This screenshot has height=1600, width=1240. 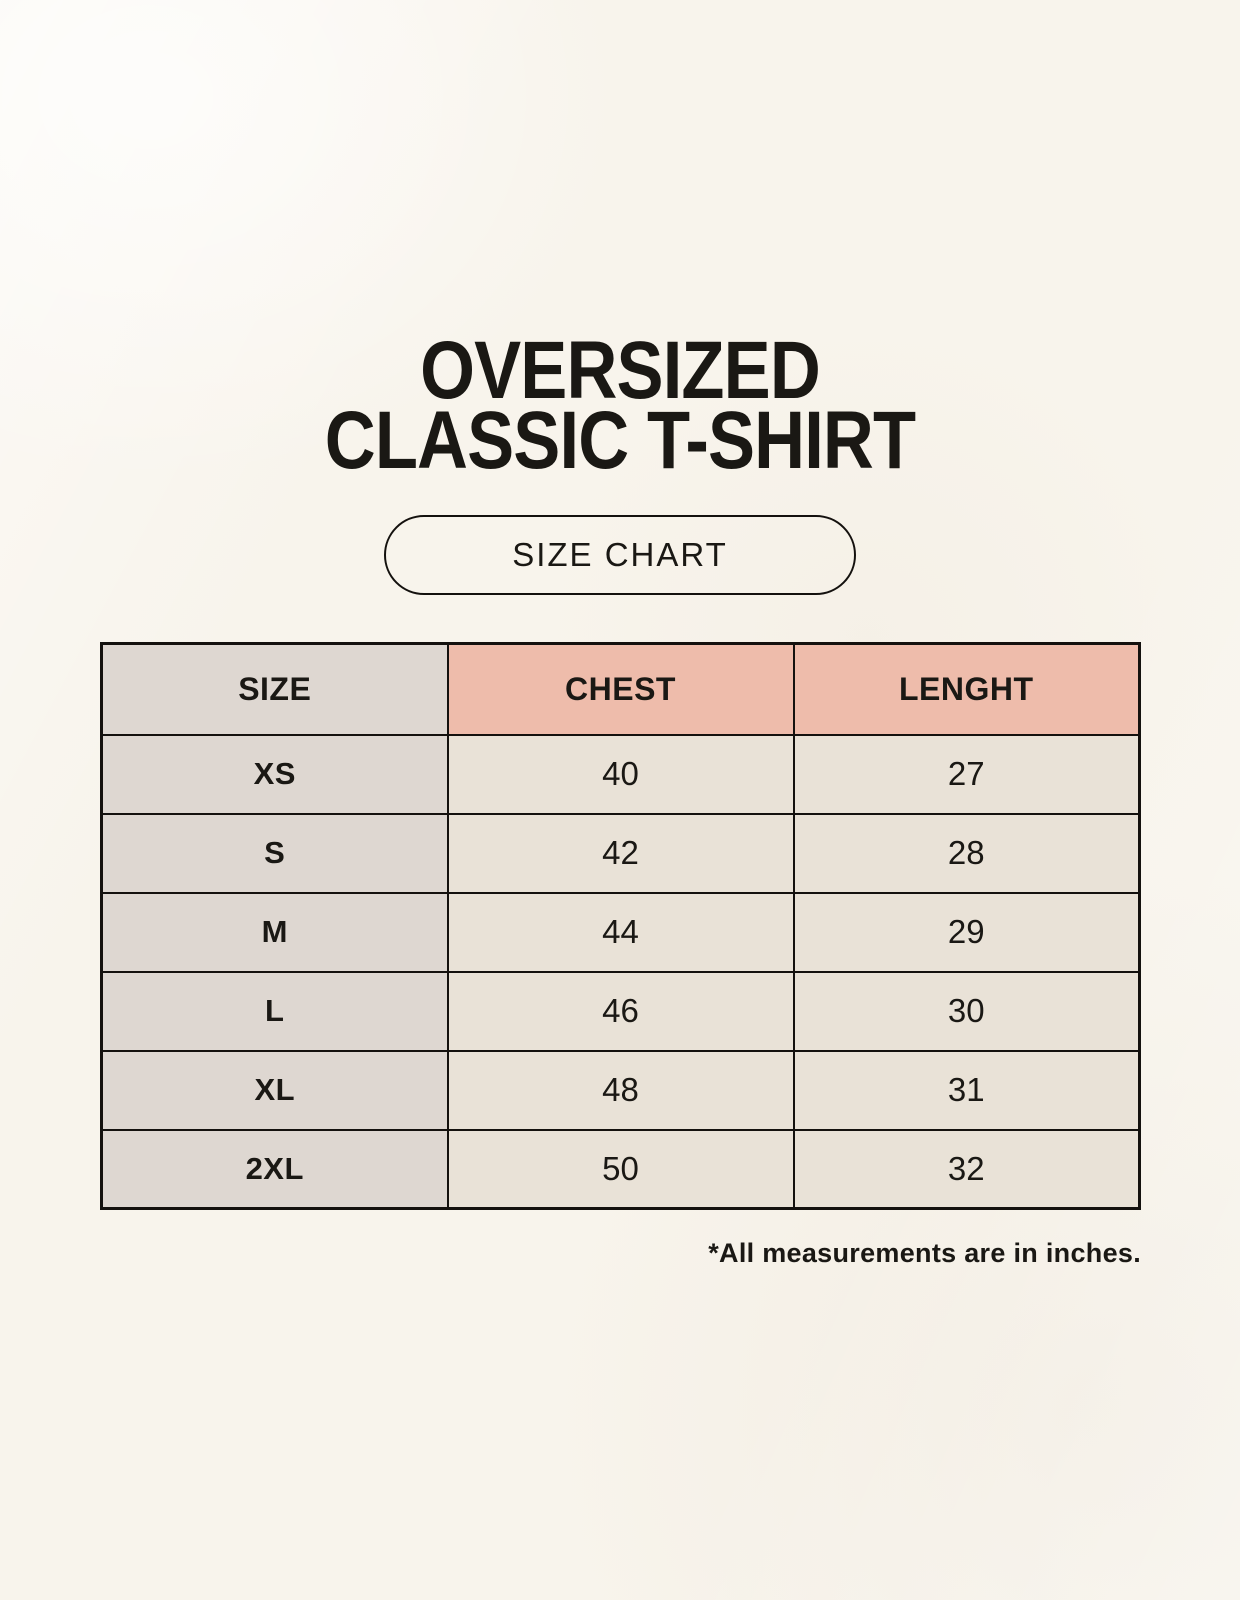 I want to click on size-value: L, so click(x=274, y=1011).